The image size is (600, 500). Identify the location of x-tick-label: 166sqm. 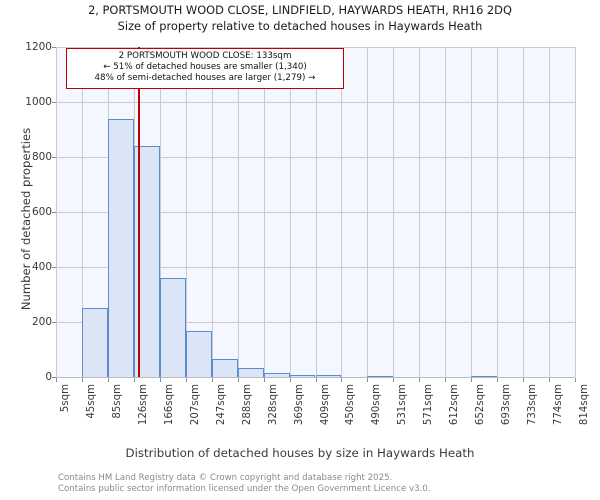
(169, 405).